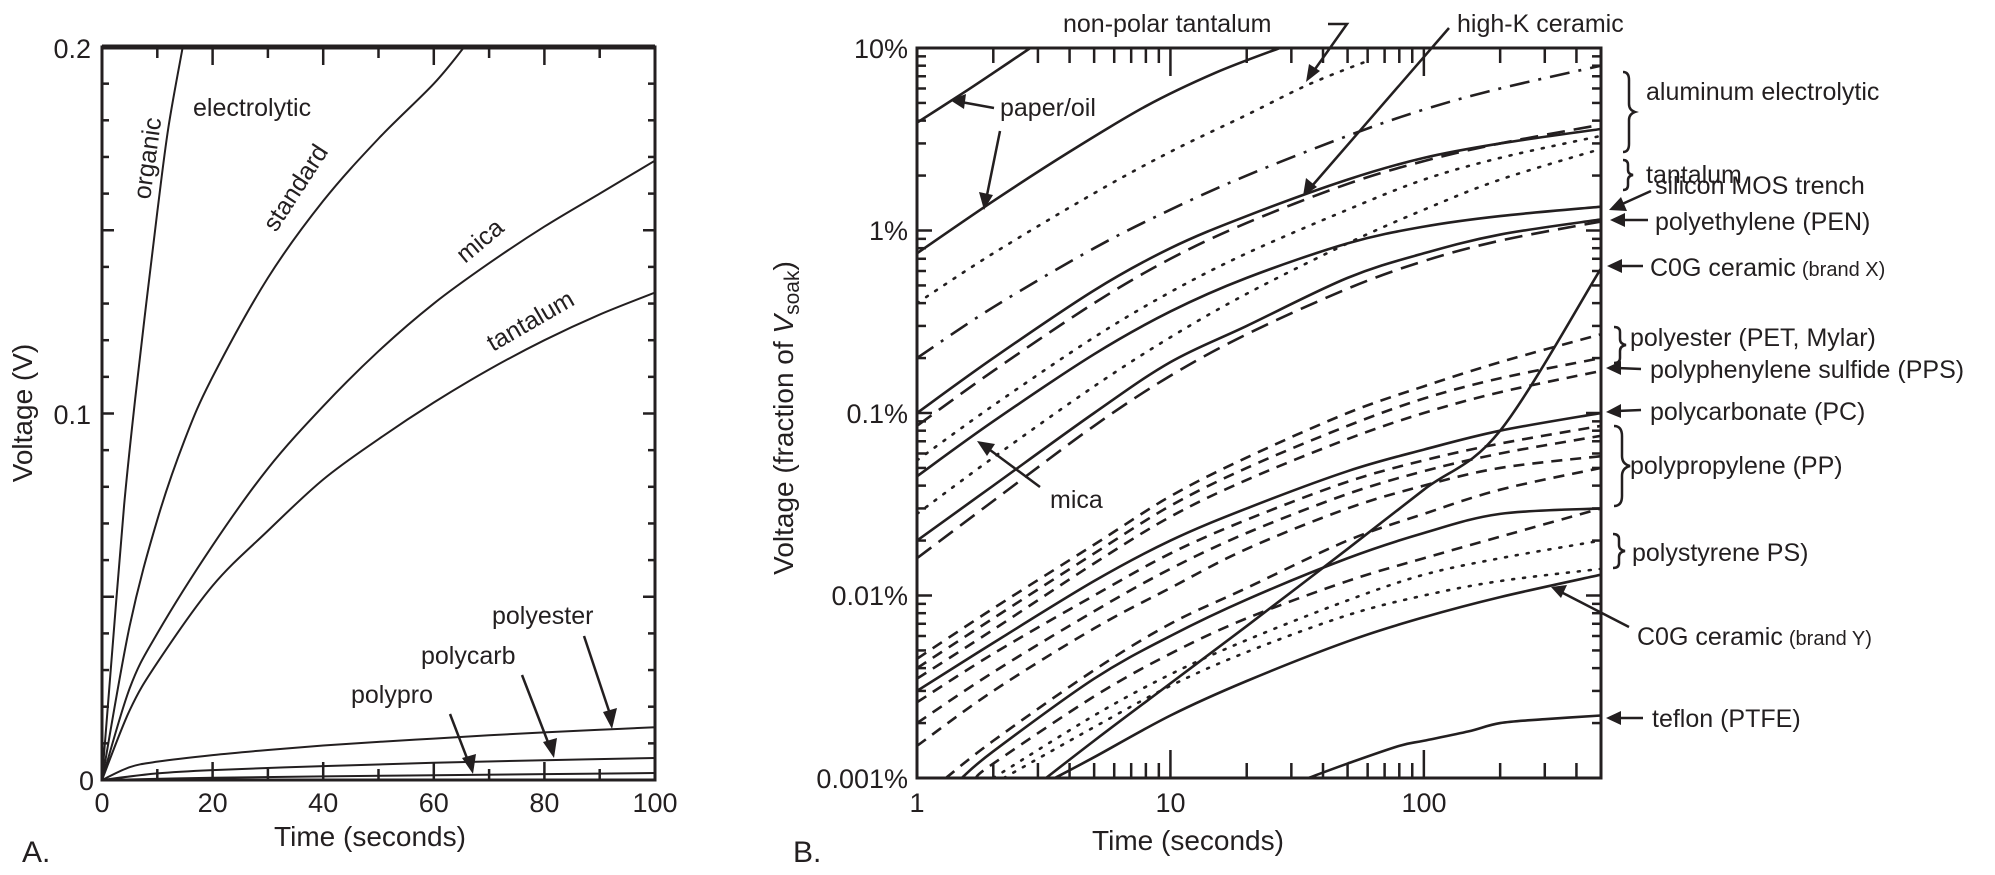 Image resolution: width=1995 pixels, height=875 pixels. I want to click on b-series-polystyrene-ps-b, so click(1296, 658).